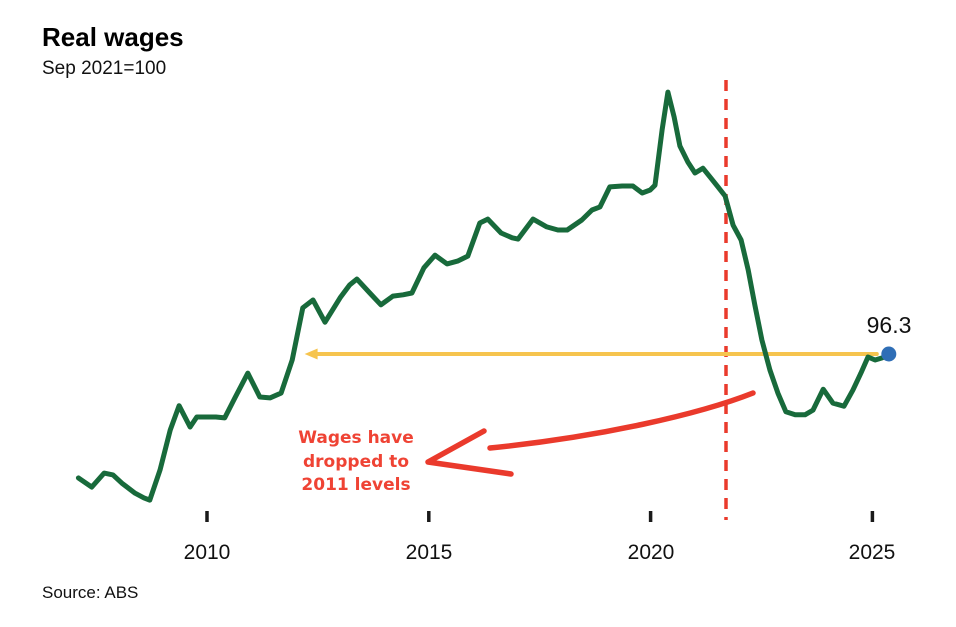 This screenshot has width=956, height=627. I want to click on latest-value-dot, so click(889, 354).